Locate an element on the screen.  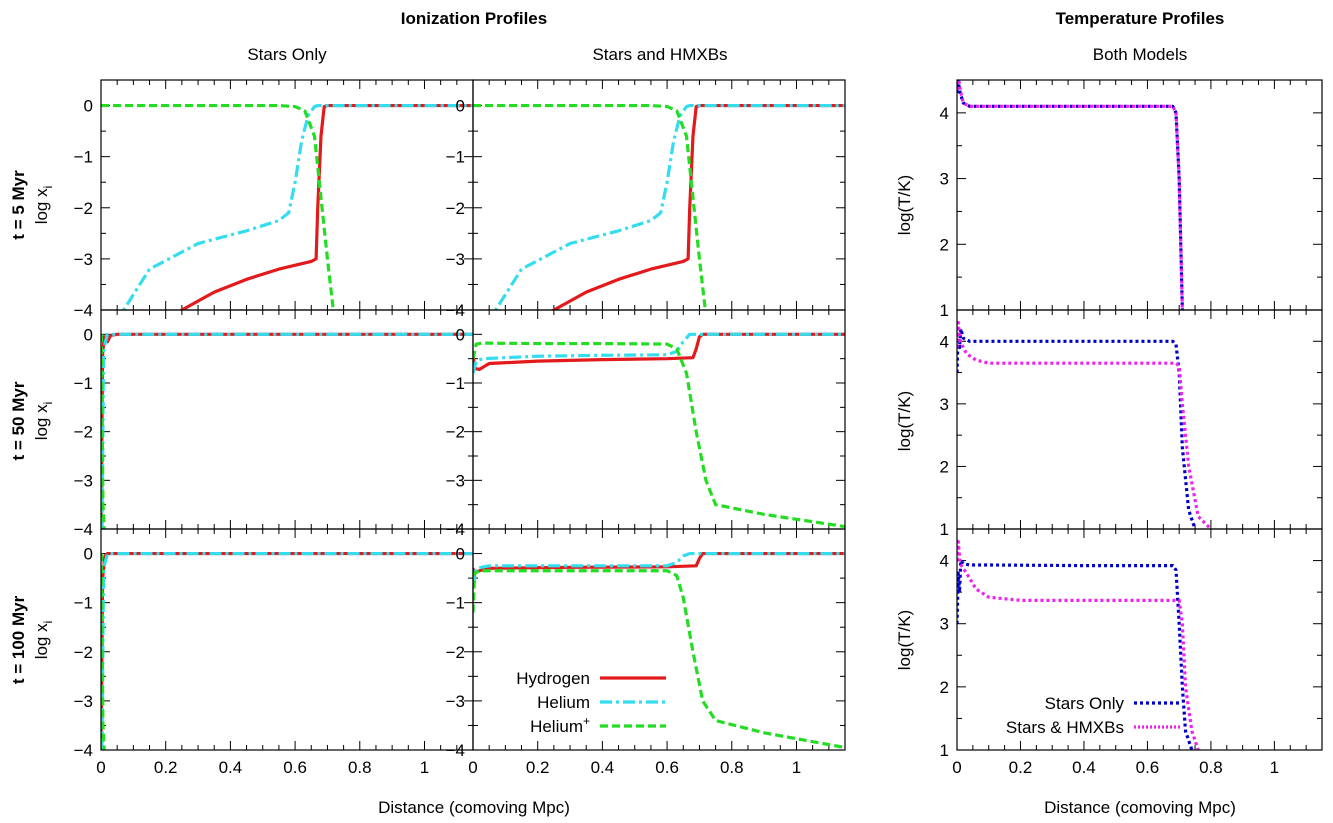
legend-helium-label: Helium is located at coordinates (563, 702).